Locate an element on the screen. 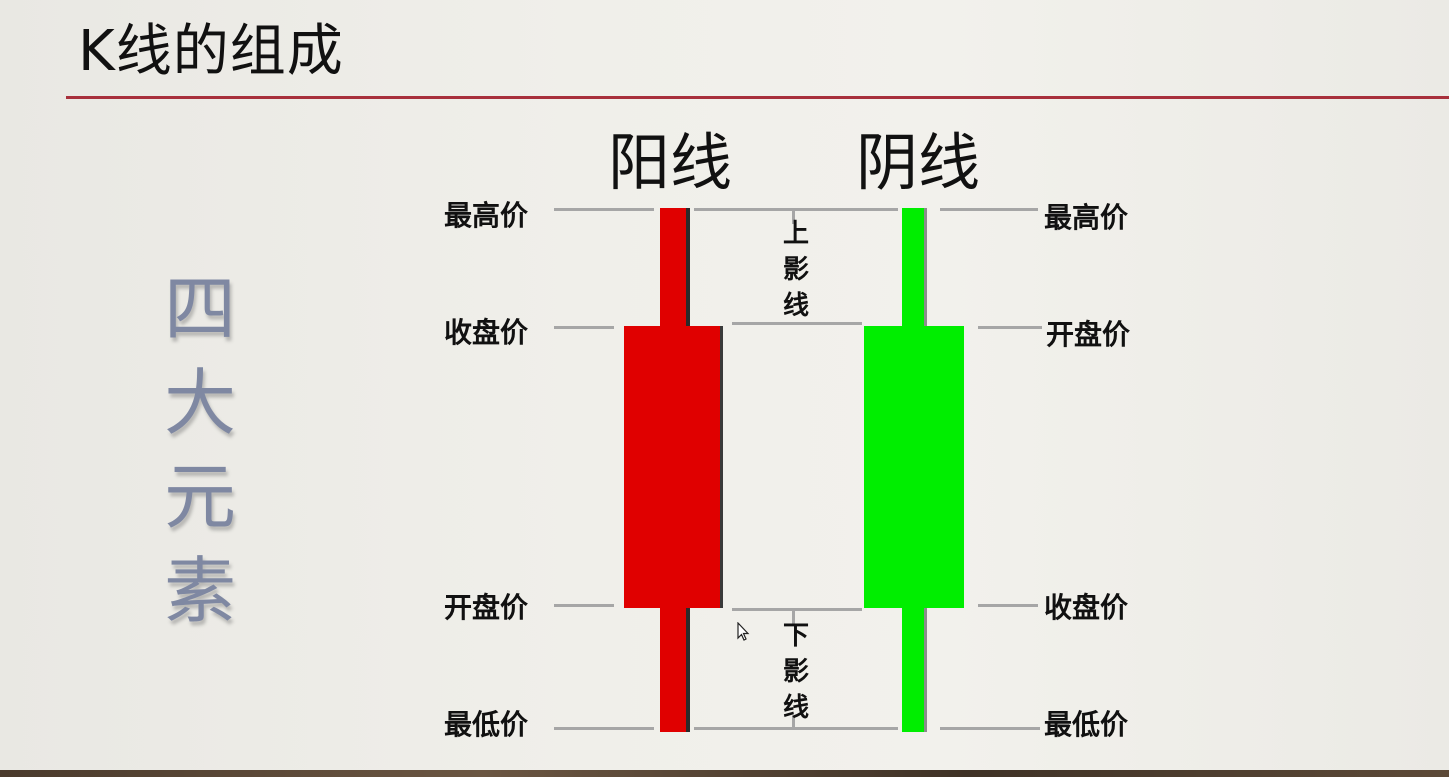  lower-shadow-tick-top is located at coordinates (793, 617).